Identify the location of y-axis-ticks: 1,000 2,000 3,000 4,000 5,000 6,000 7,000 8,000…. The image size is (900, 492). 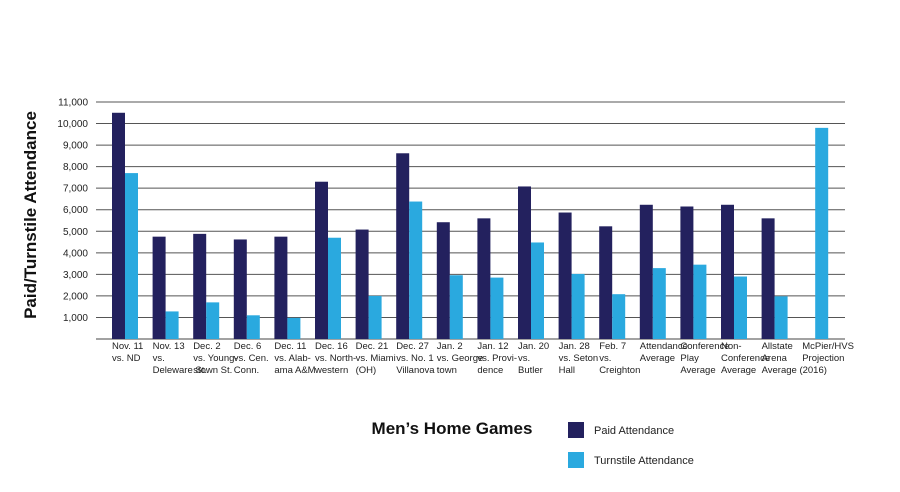
(72, 211).